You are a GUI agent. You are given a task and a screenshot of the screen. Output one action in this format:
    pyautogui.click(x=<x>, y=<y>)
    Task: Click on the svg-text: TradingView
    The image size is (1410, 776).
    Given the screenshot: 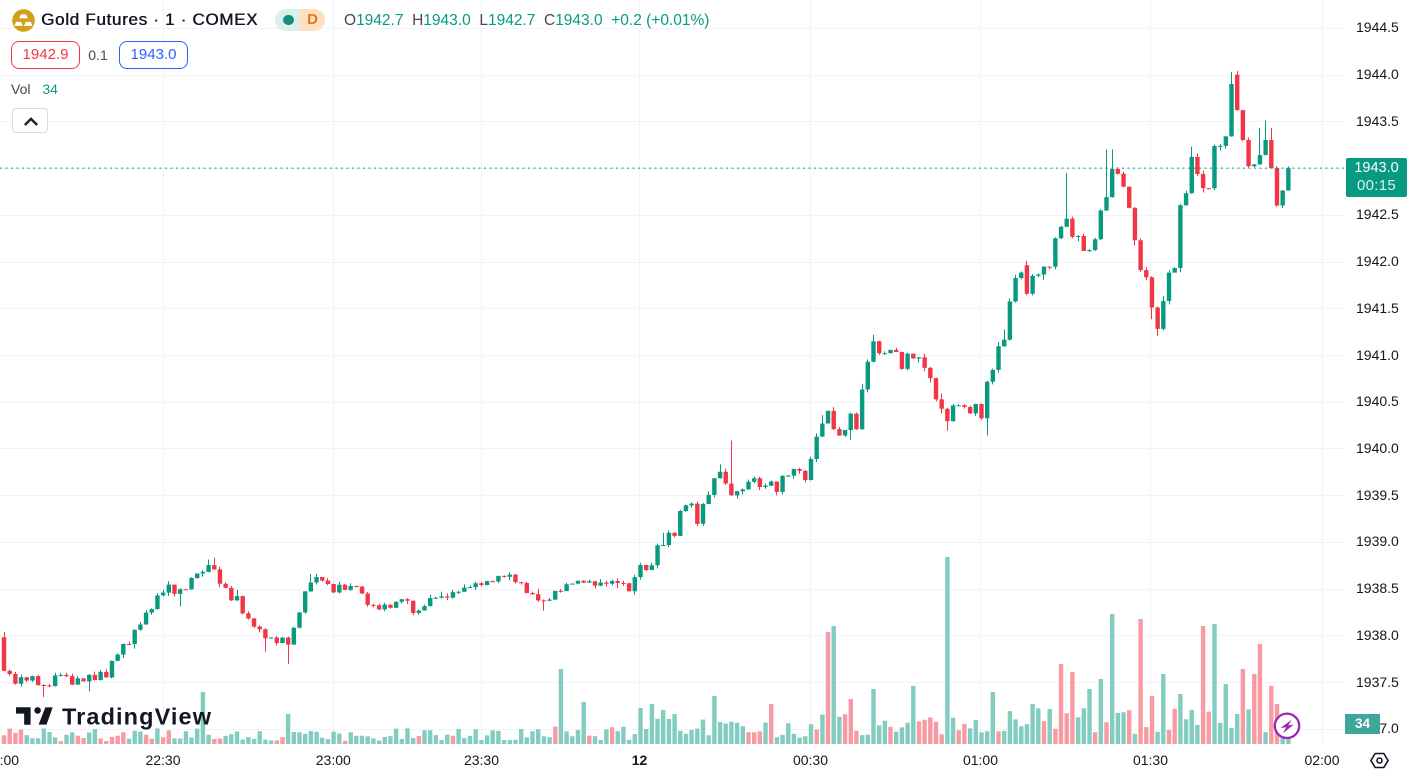 What is the action you would take?
    pyautogui.click(x=137, y=716)
    